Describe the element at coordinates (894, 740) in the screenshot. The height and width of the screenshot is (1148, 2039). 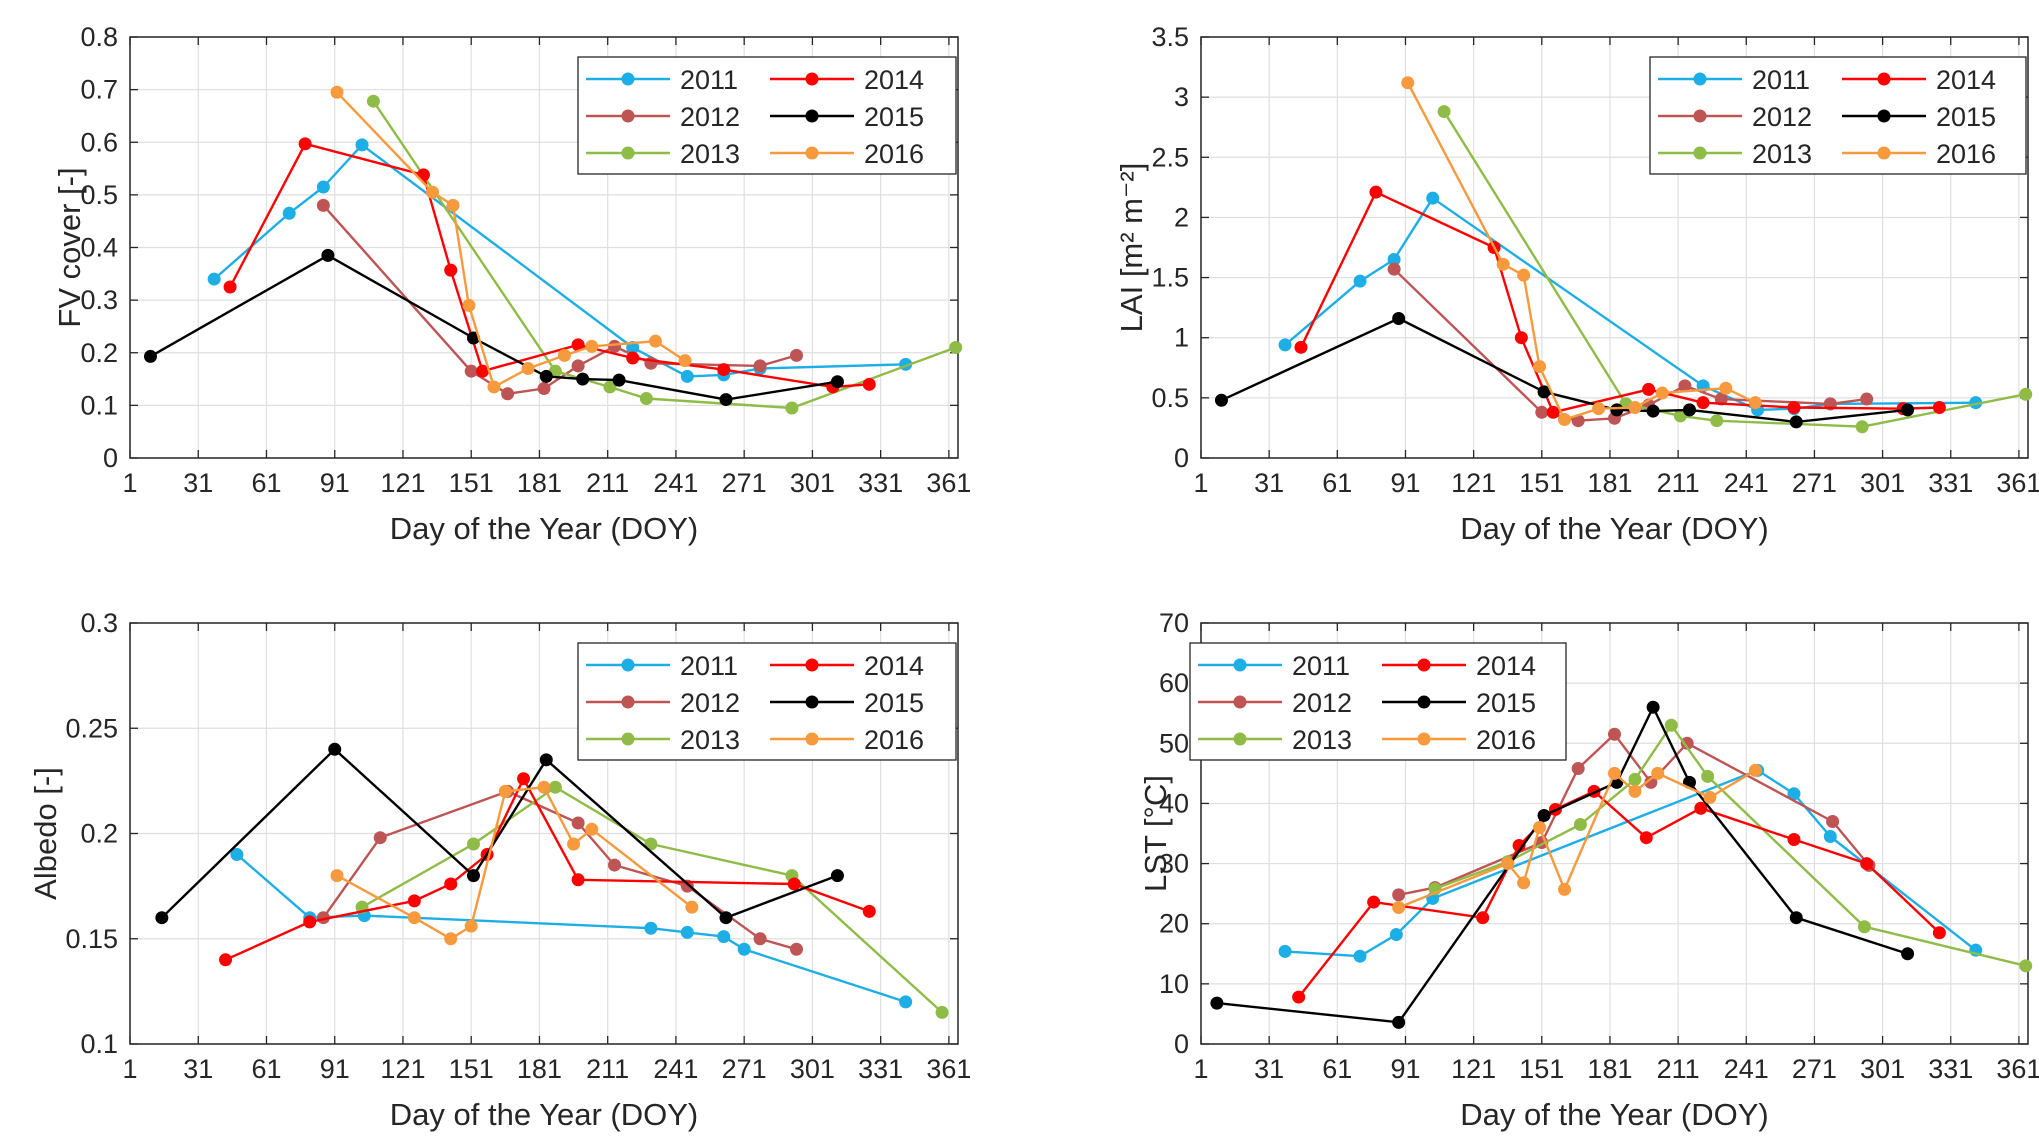
I see `legend-label-2016: 2016` at that location.